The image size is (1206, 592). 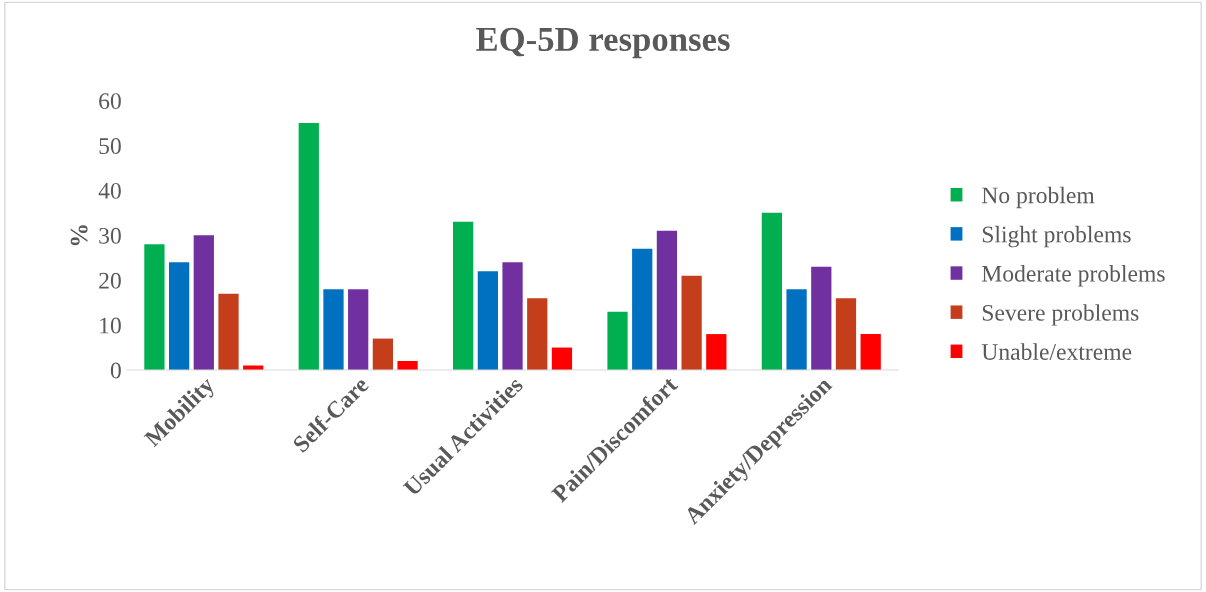 I want to click on y-tick-label: 40, so click(x=109, y=190).